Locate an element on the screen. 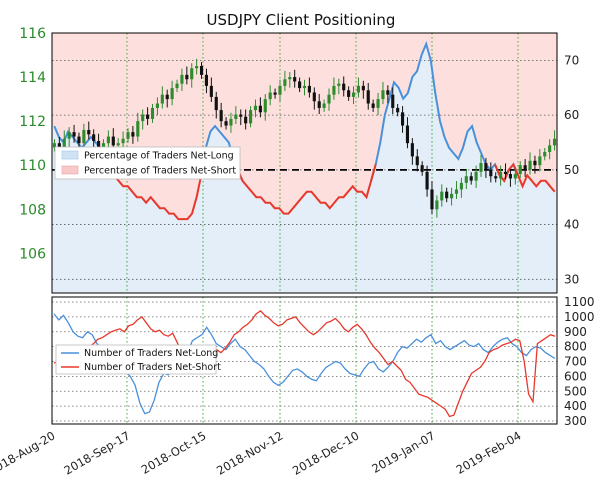 The width and height of the screenshot is (602, 482). right-tick-30: 30 is located at coordinates (571, 279).